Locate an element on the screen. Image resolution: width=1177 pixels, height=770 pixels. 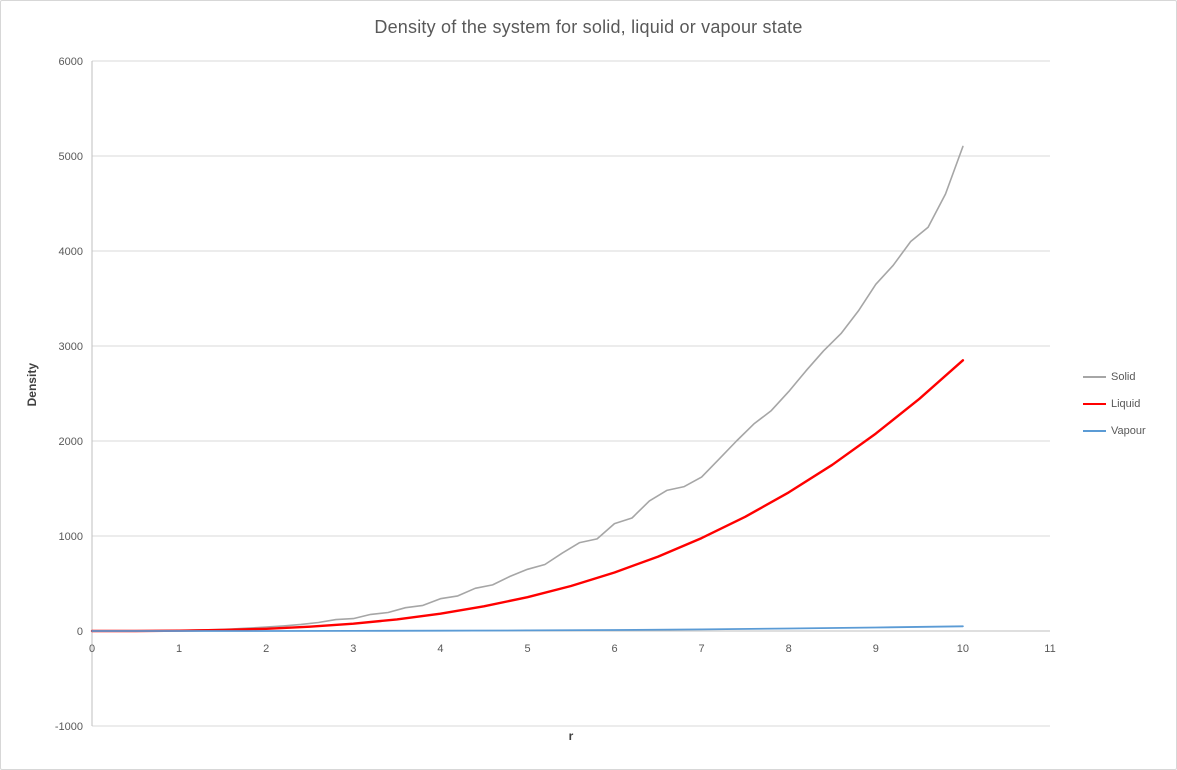
x-tick-label: 0 is located at coordinates (92, 649).